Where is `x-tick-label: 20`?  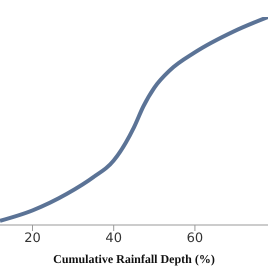
x-tick-label: 20 is located at coordinates (32, 238).